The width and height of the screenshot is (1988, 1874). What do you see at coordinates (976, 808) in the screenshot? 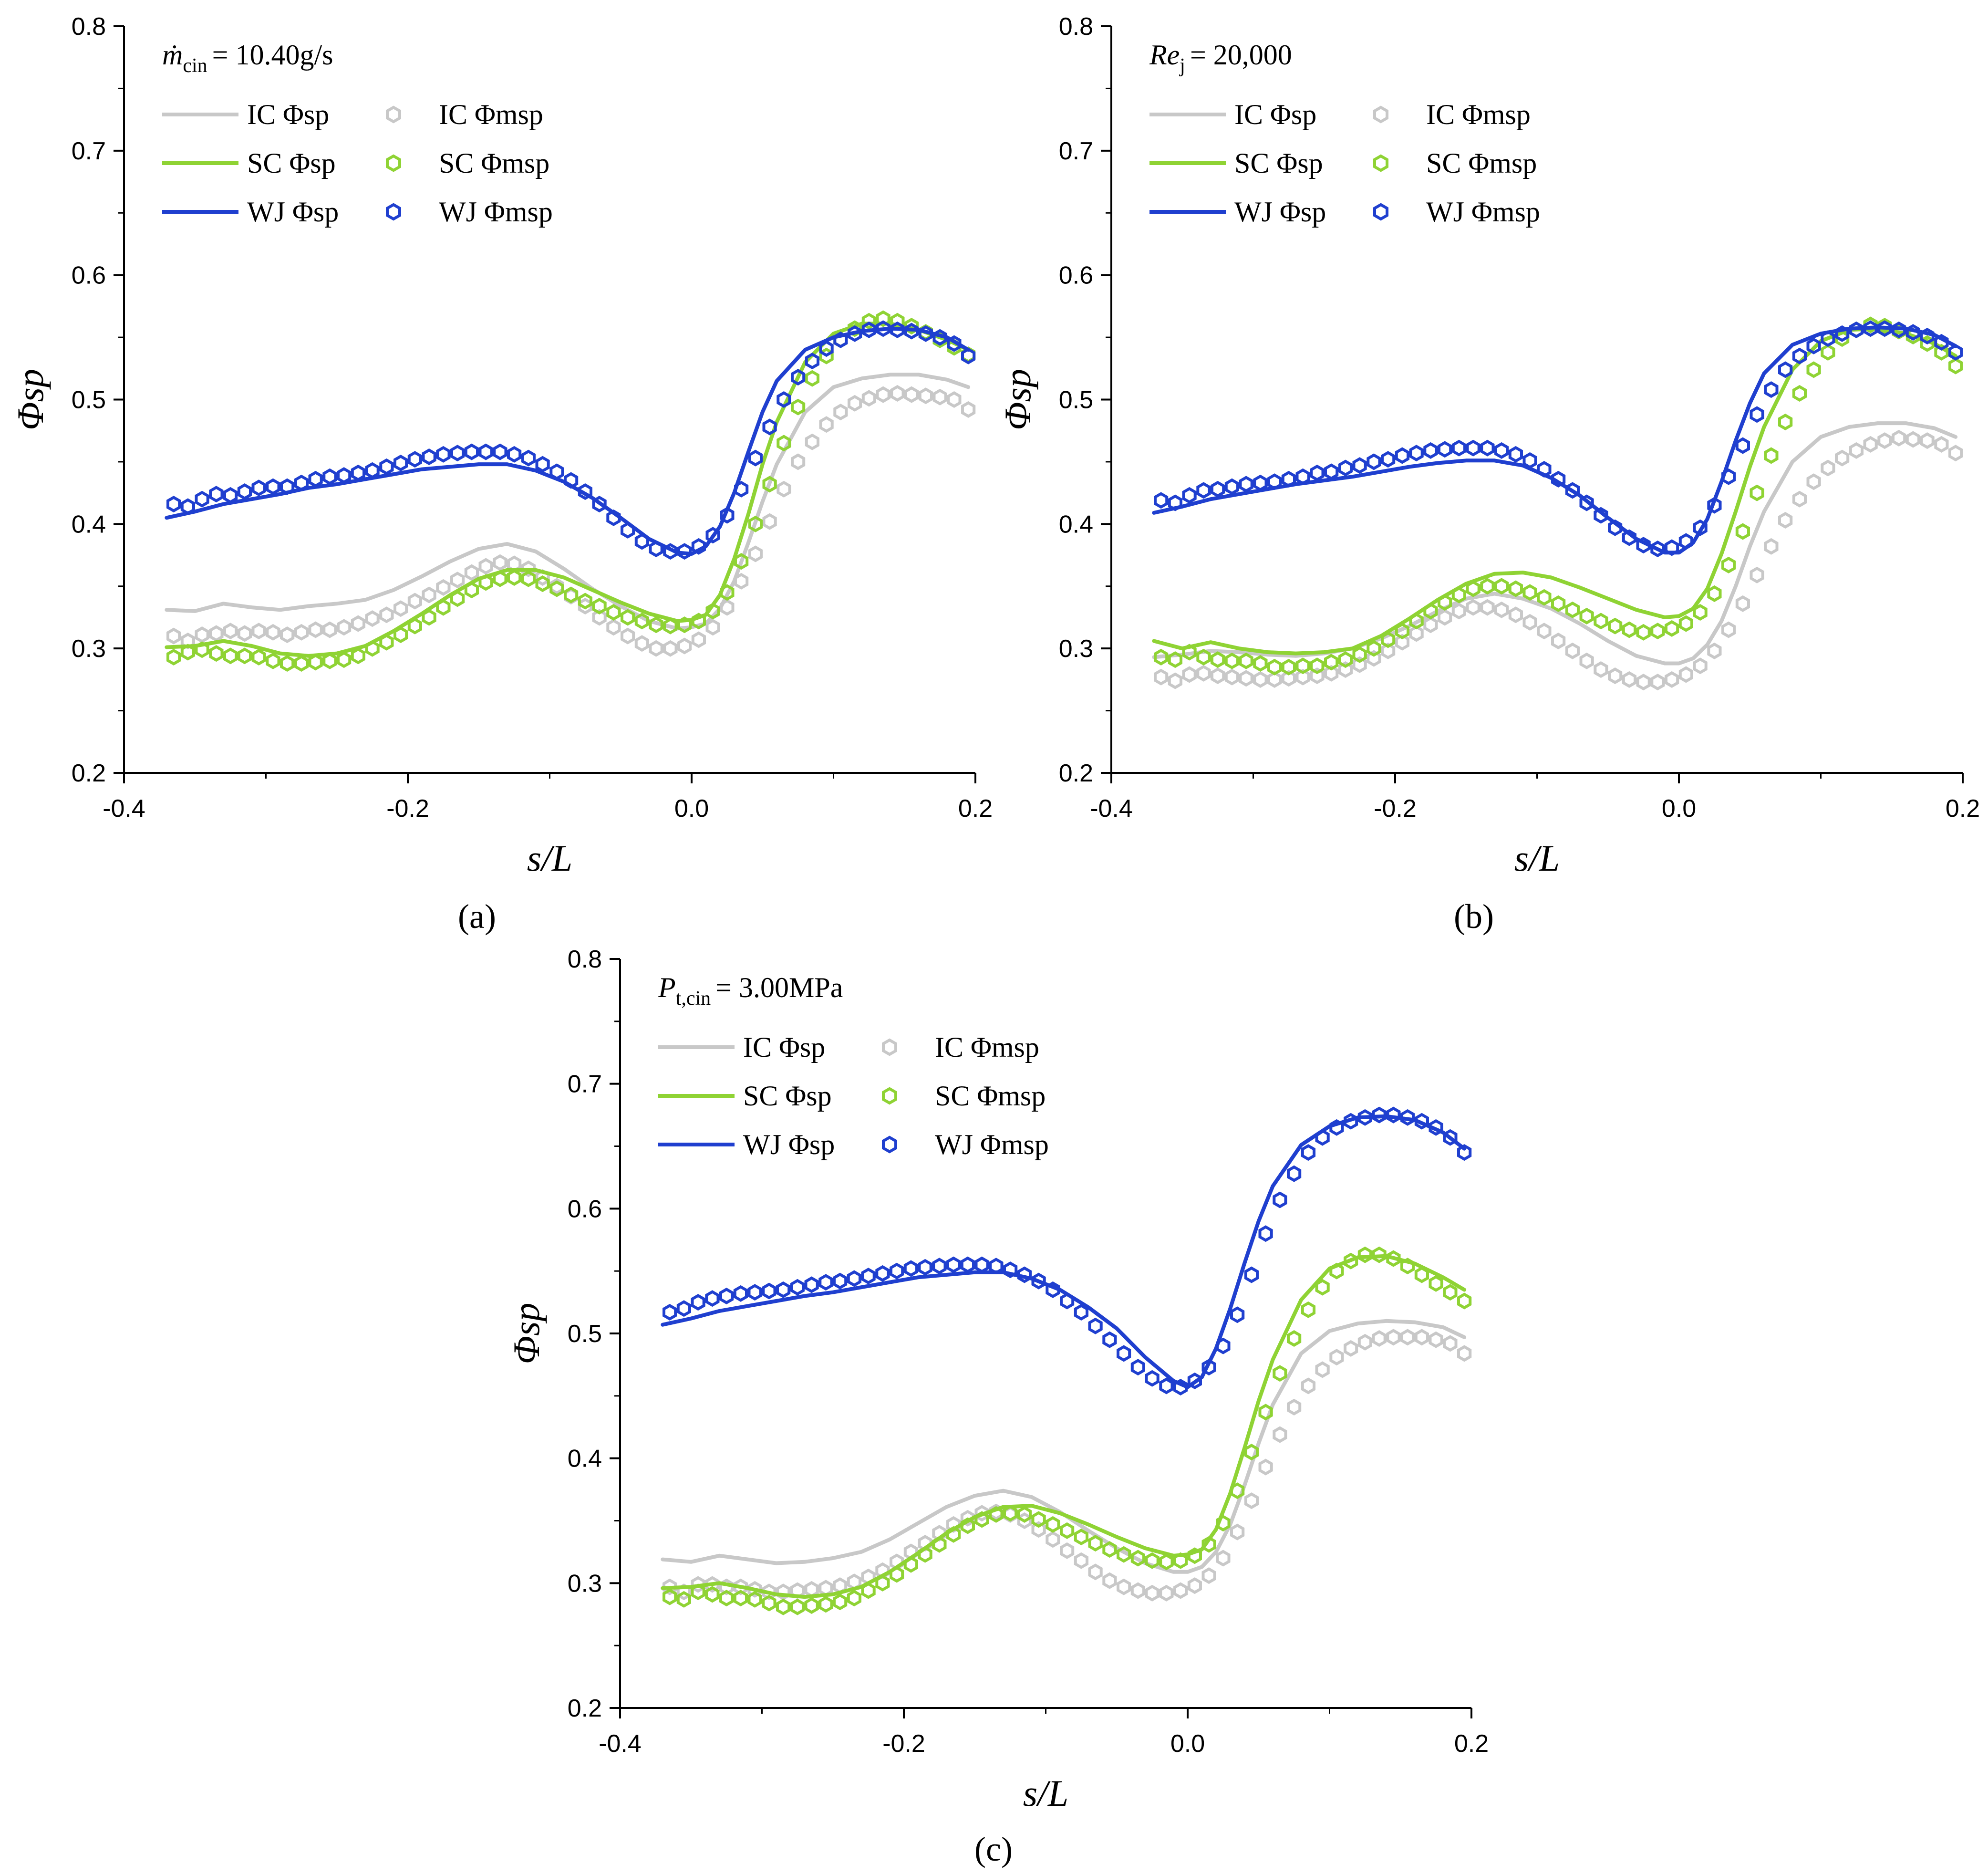
I see `x-tick-label: 0.2` at bounding box center [976, 808].